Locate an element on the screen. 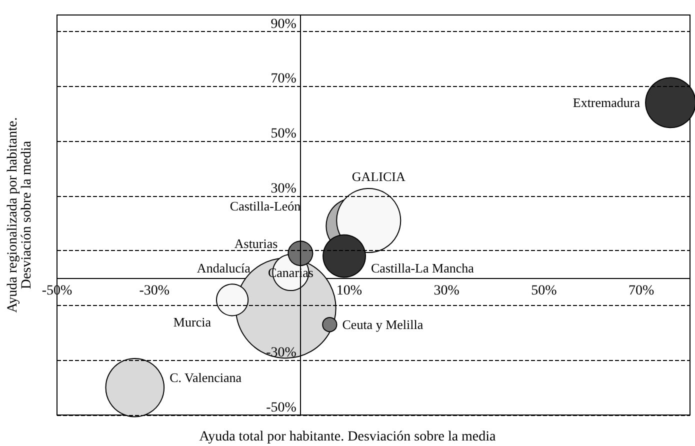  x-tick-label: 50% is located at coordinates (544, 291).